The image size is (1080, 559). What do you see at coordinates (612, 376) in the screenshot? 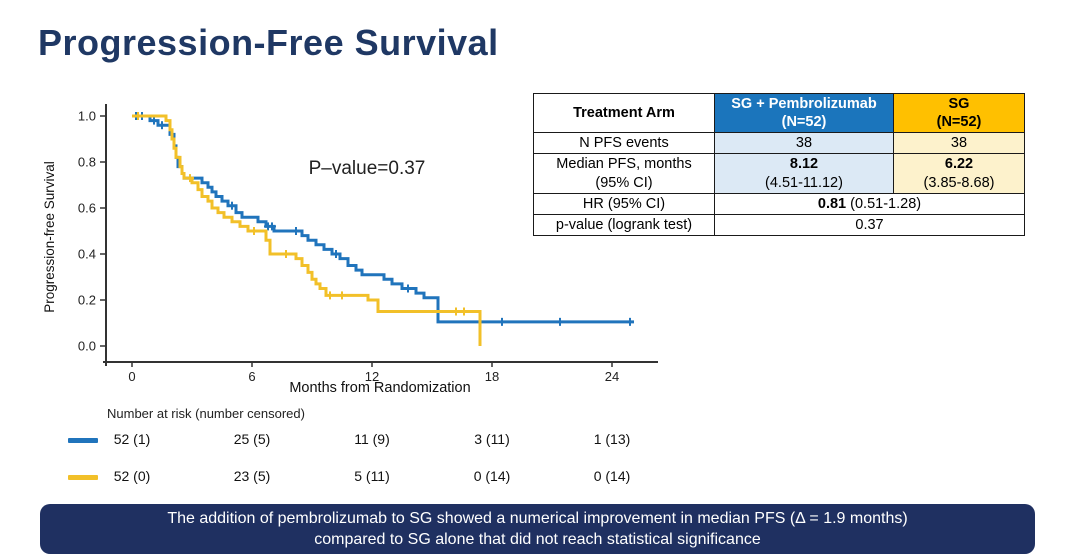
I see `svg-text: 24` at bounding box center [612, 376].